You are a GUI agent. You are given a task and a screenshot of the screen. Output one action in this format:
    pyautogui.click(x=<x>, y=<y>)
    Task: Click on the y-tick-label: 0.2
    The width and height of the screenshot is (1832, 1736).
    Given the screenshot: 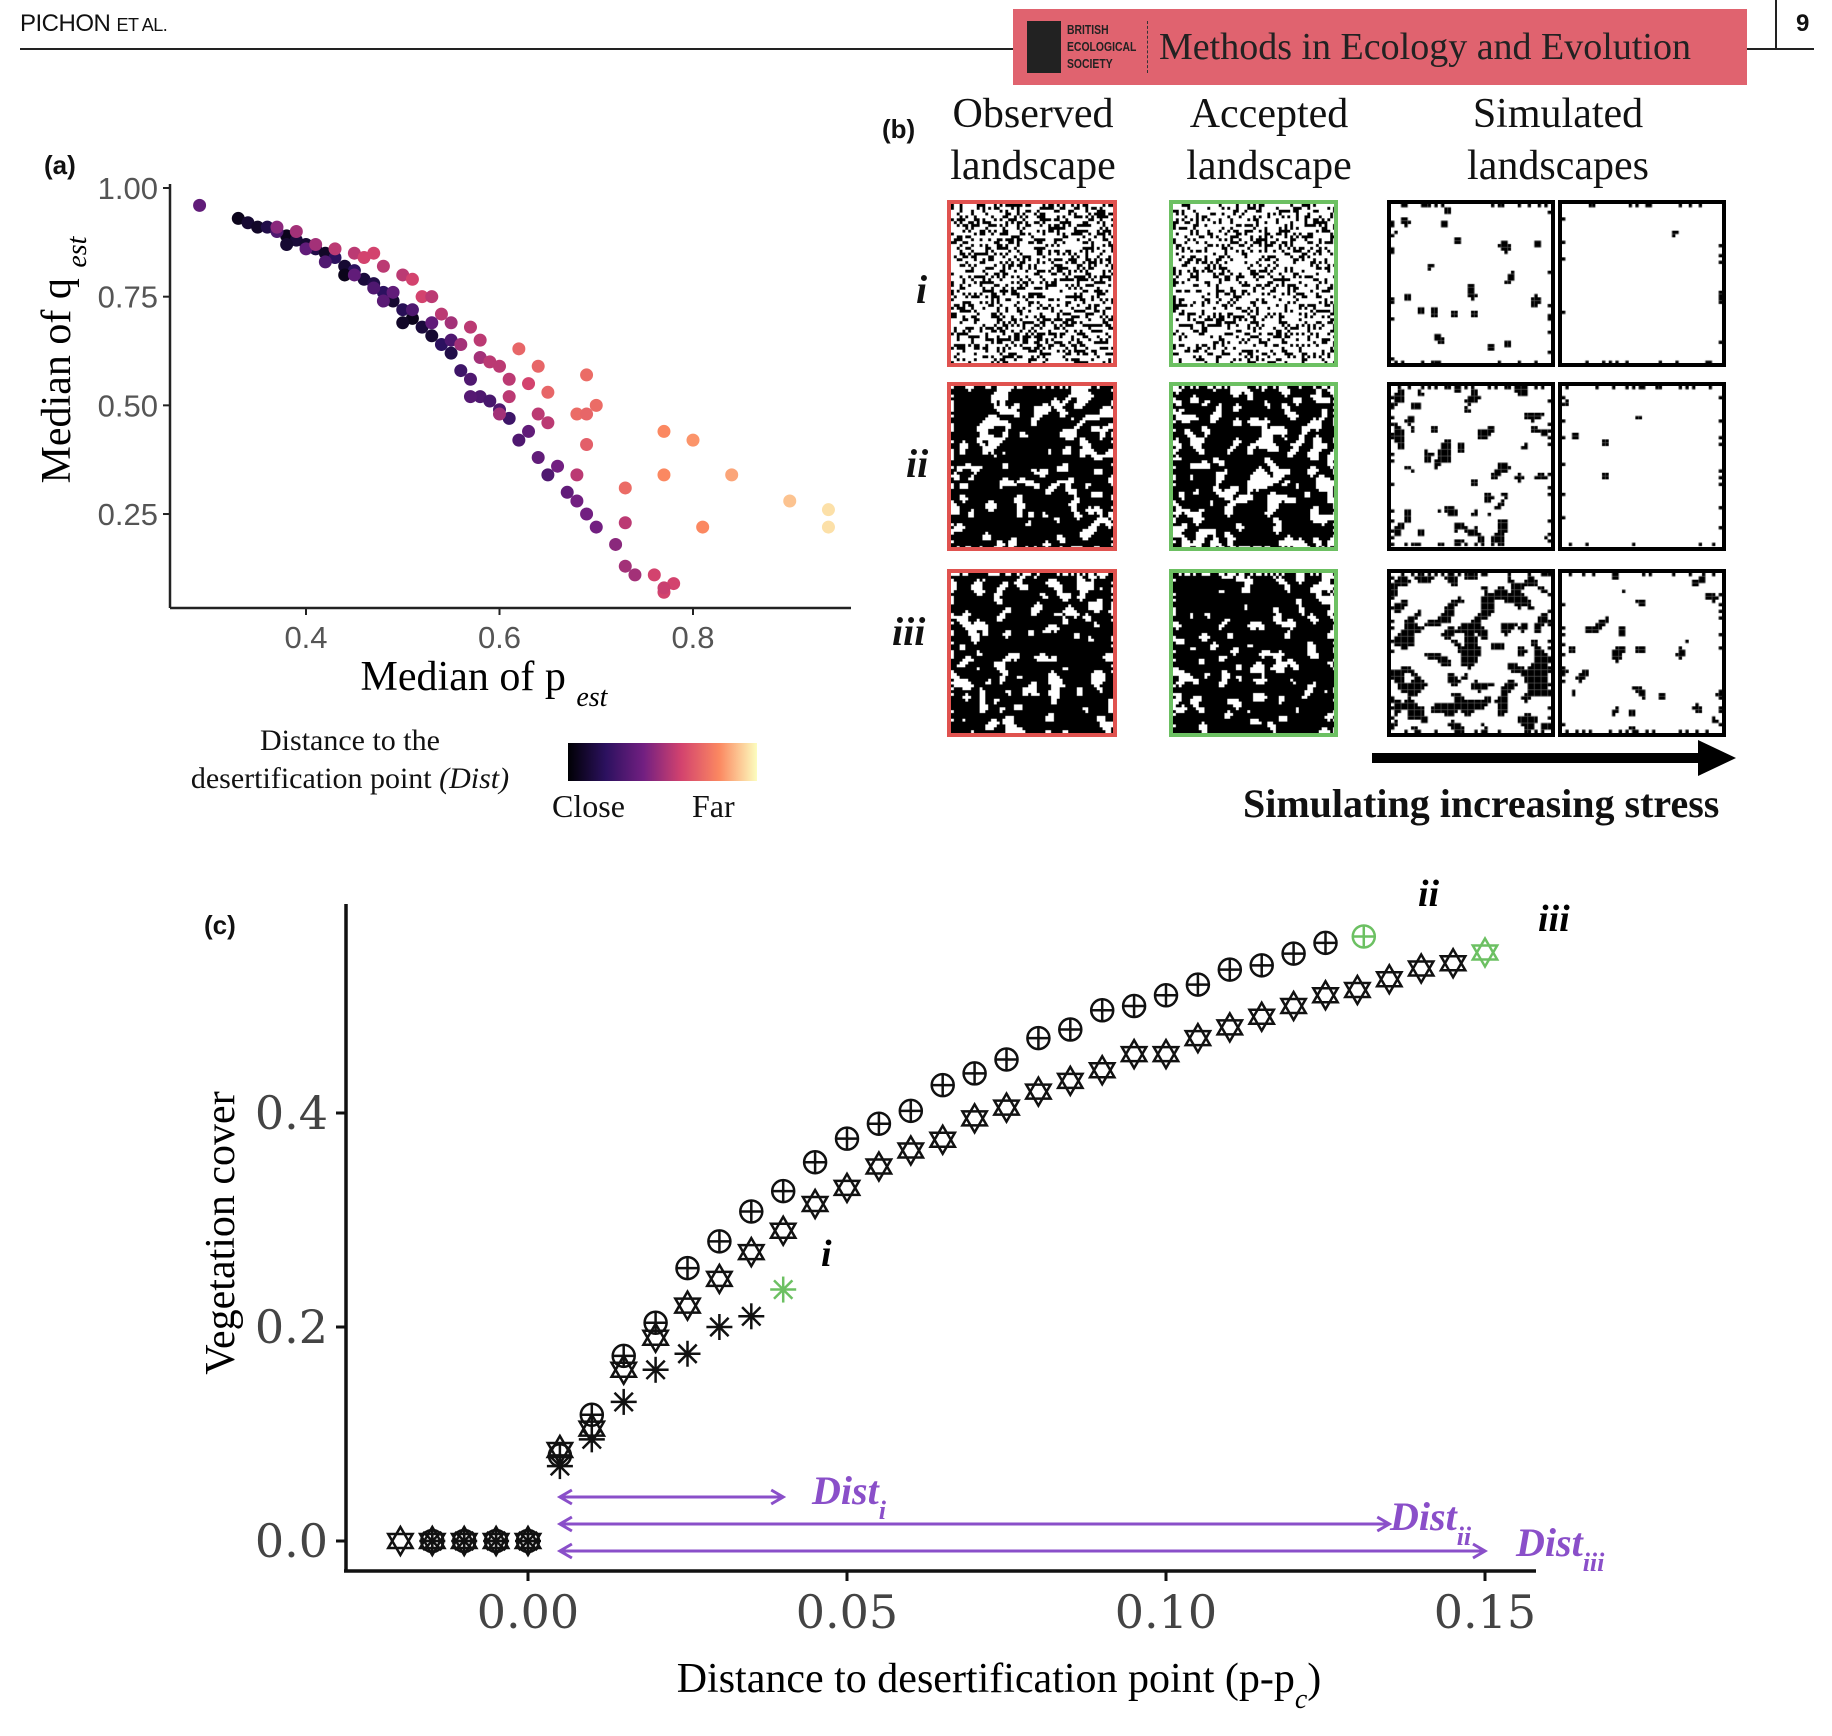 What is the action you would take?
    pyautogui.click(x=291, y=1327)
    